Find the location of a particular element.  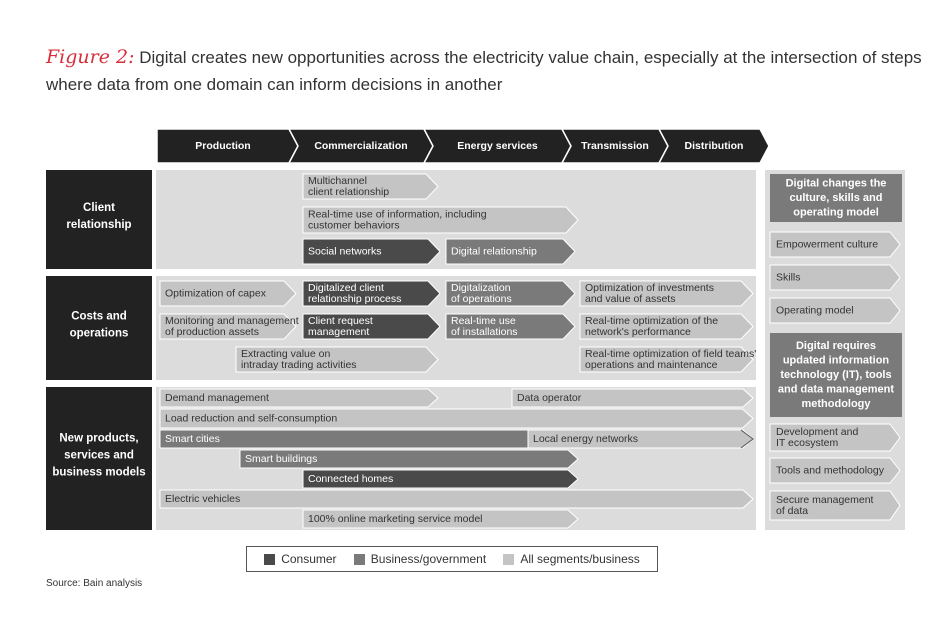

initiative-label: Load reduction and self-consumption is located at coordinates (251, 418).